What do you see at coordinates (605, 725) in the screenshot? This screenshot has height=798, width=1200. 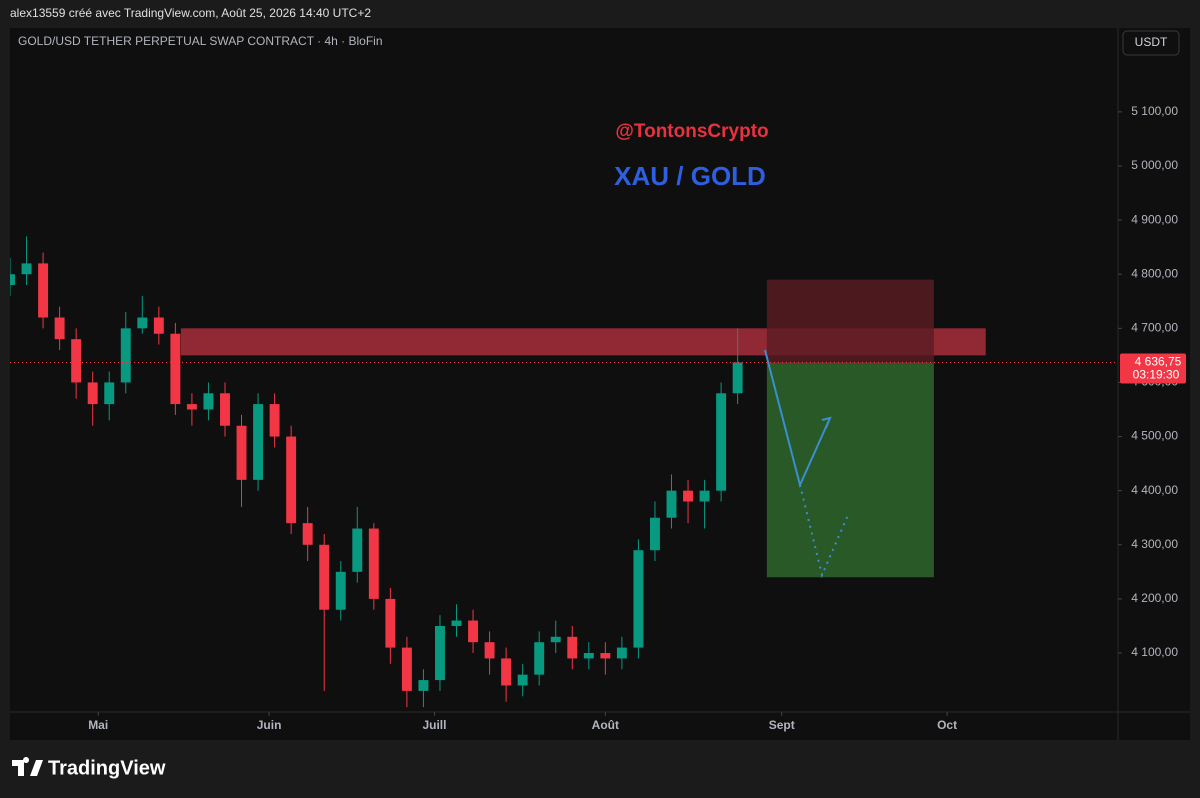 I see `x-tick-label: Août` at bounding box center [605, 725].